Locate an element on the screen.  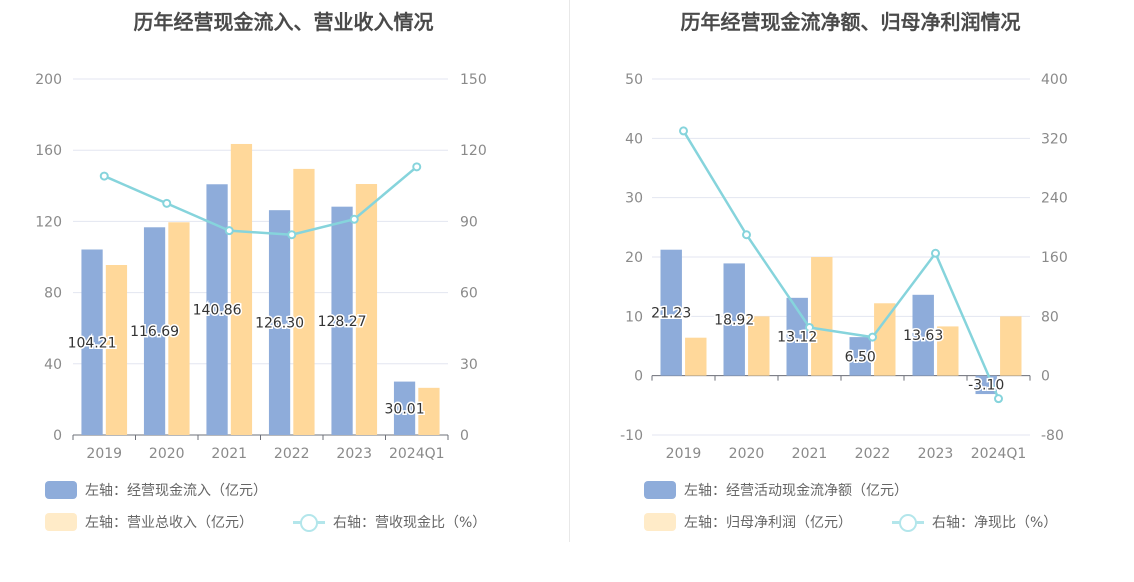
panel-divider is located at coordinates (569, 271).